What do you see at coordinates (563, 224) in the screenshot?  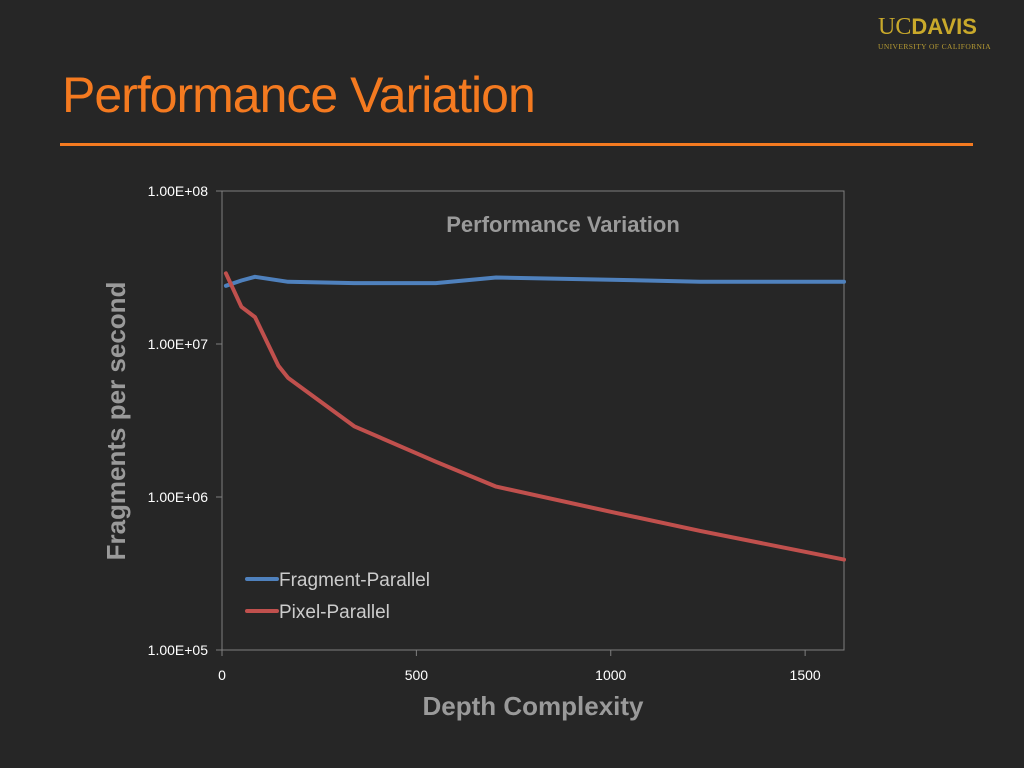 I see `chart-title: Performance Variation` at bounding box center [563, 224].